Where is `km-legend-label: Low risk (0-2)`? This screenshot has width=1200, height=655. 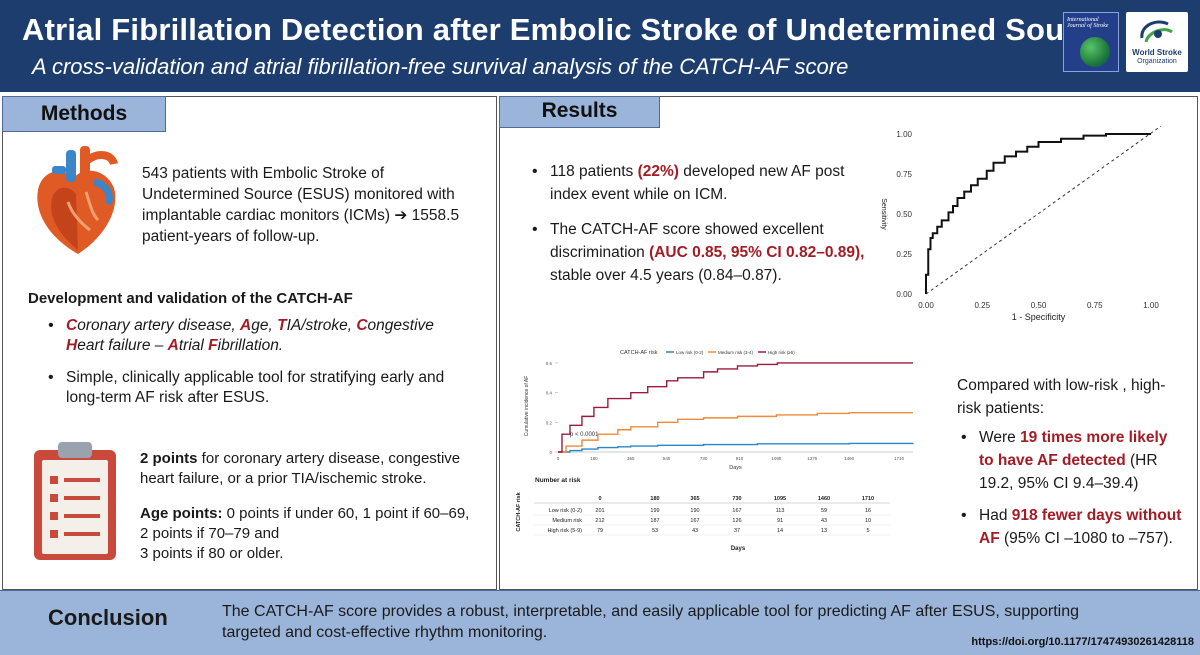 km-legend-label: Low risk (0-2) is located at coordinates (690, 352).